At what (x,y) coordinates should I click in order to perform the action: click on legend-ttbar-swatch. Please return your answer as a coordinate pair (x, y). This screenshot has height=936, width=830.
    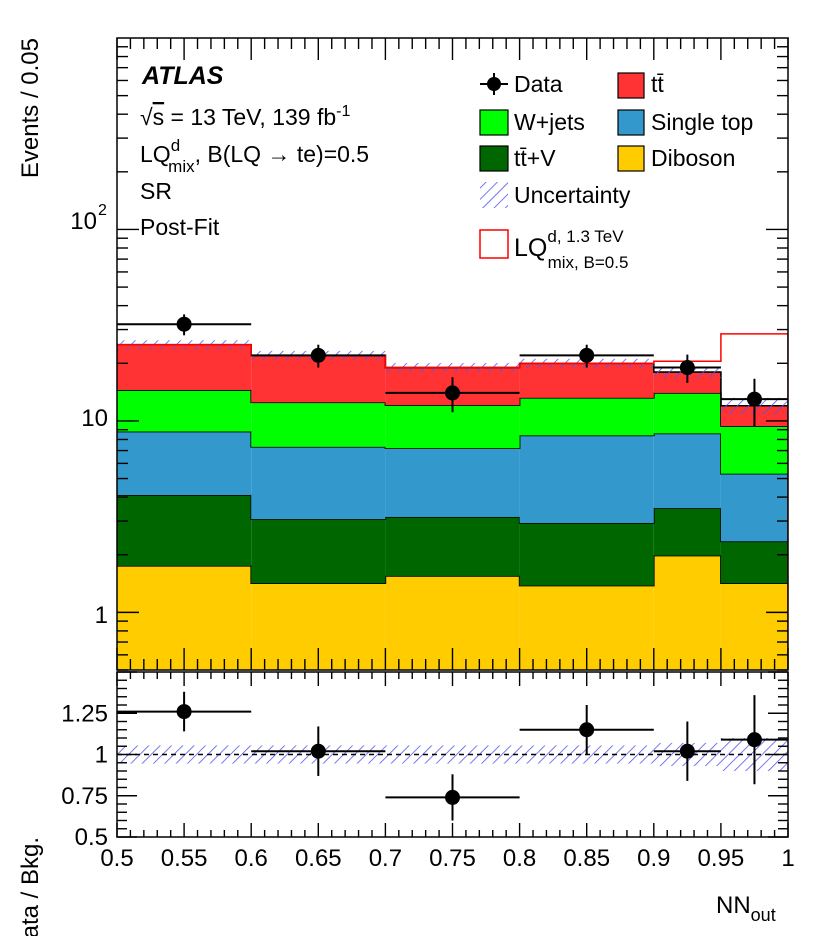
    Looking at the image, I should click on (631, 85).